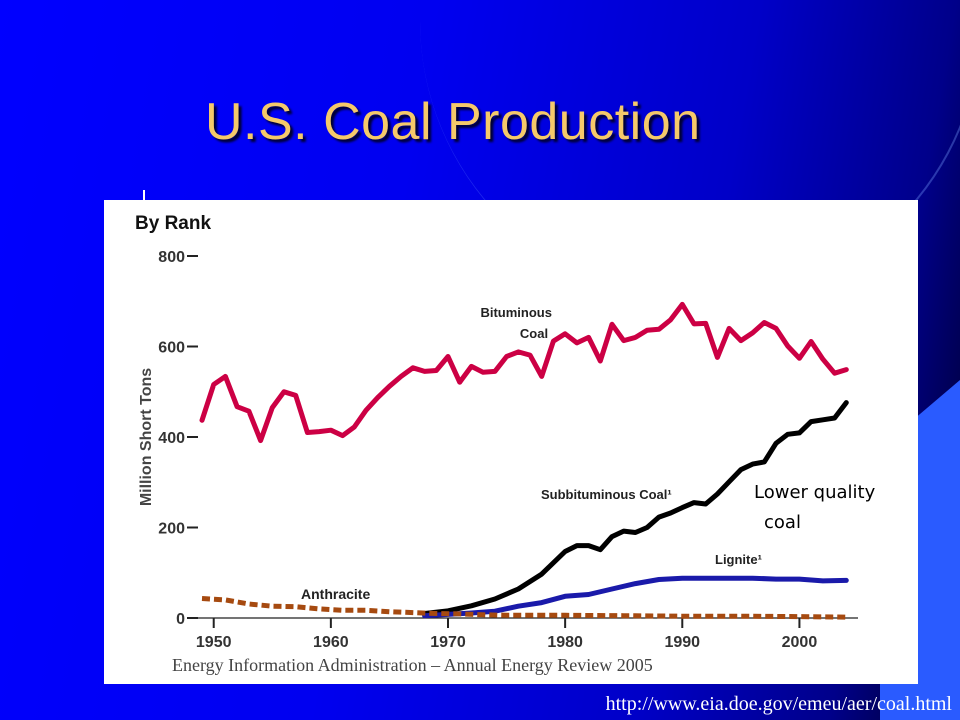  I want to click on x-tick-label-1990: 1990, so click(682, 642).